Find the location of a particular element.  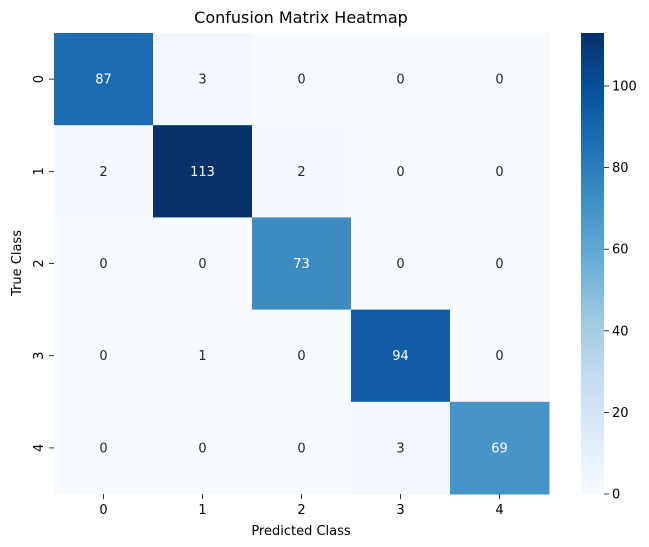

cell-value: 1 is located at coordinates (202, 356).